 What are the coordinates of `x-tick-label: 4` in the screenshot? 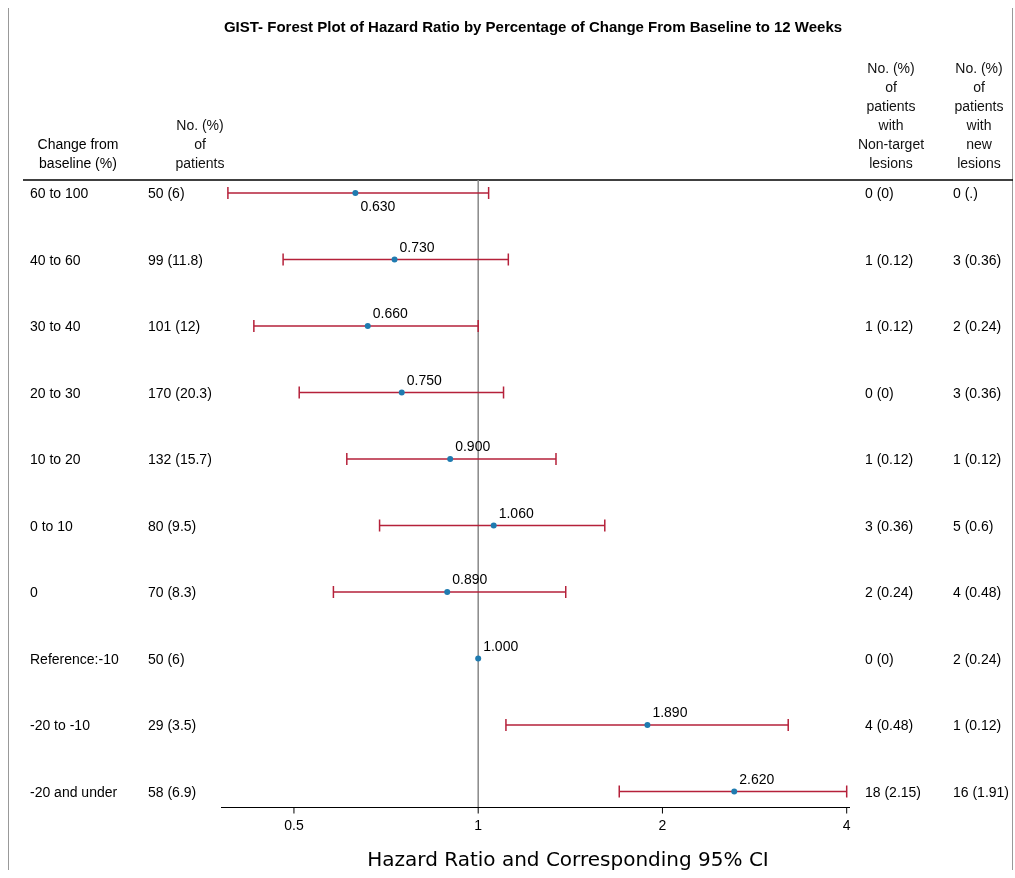 It's located at (846, 824).